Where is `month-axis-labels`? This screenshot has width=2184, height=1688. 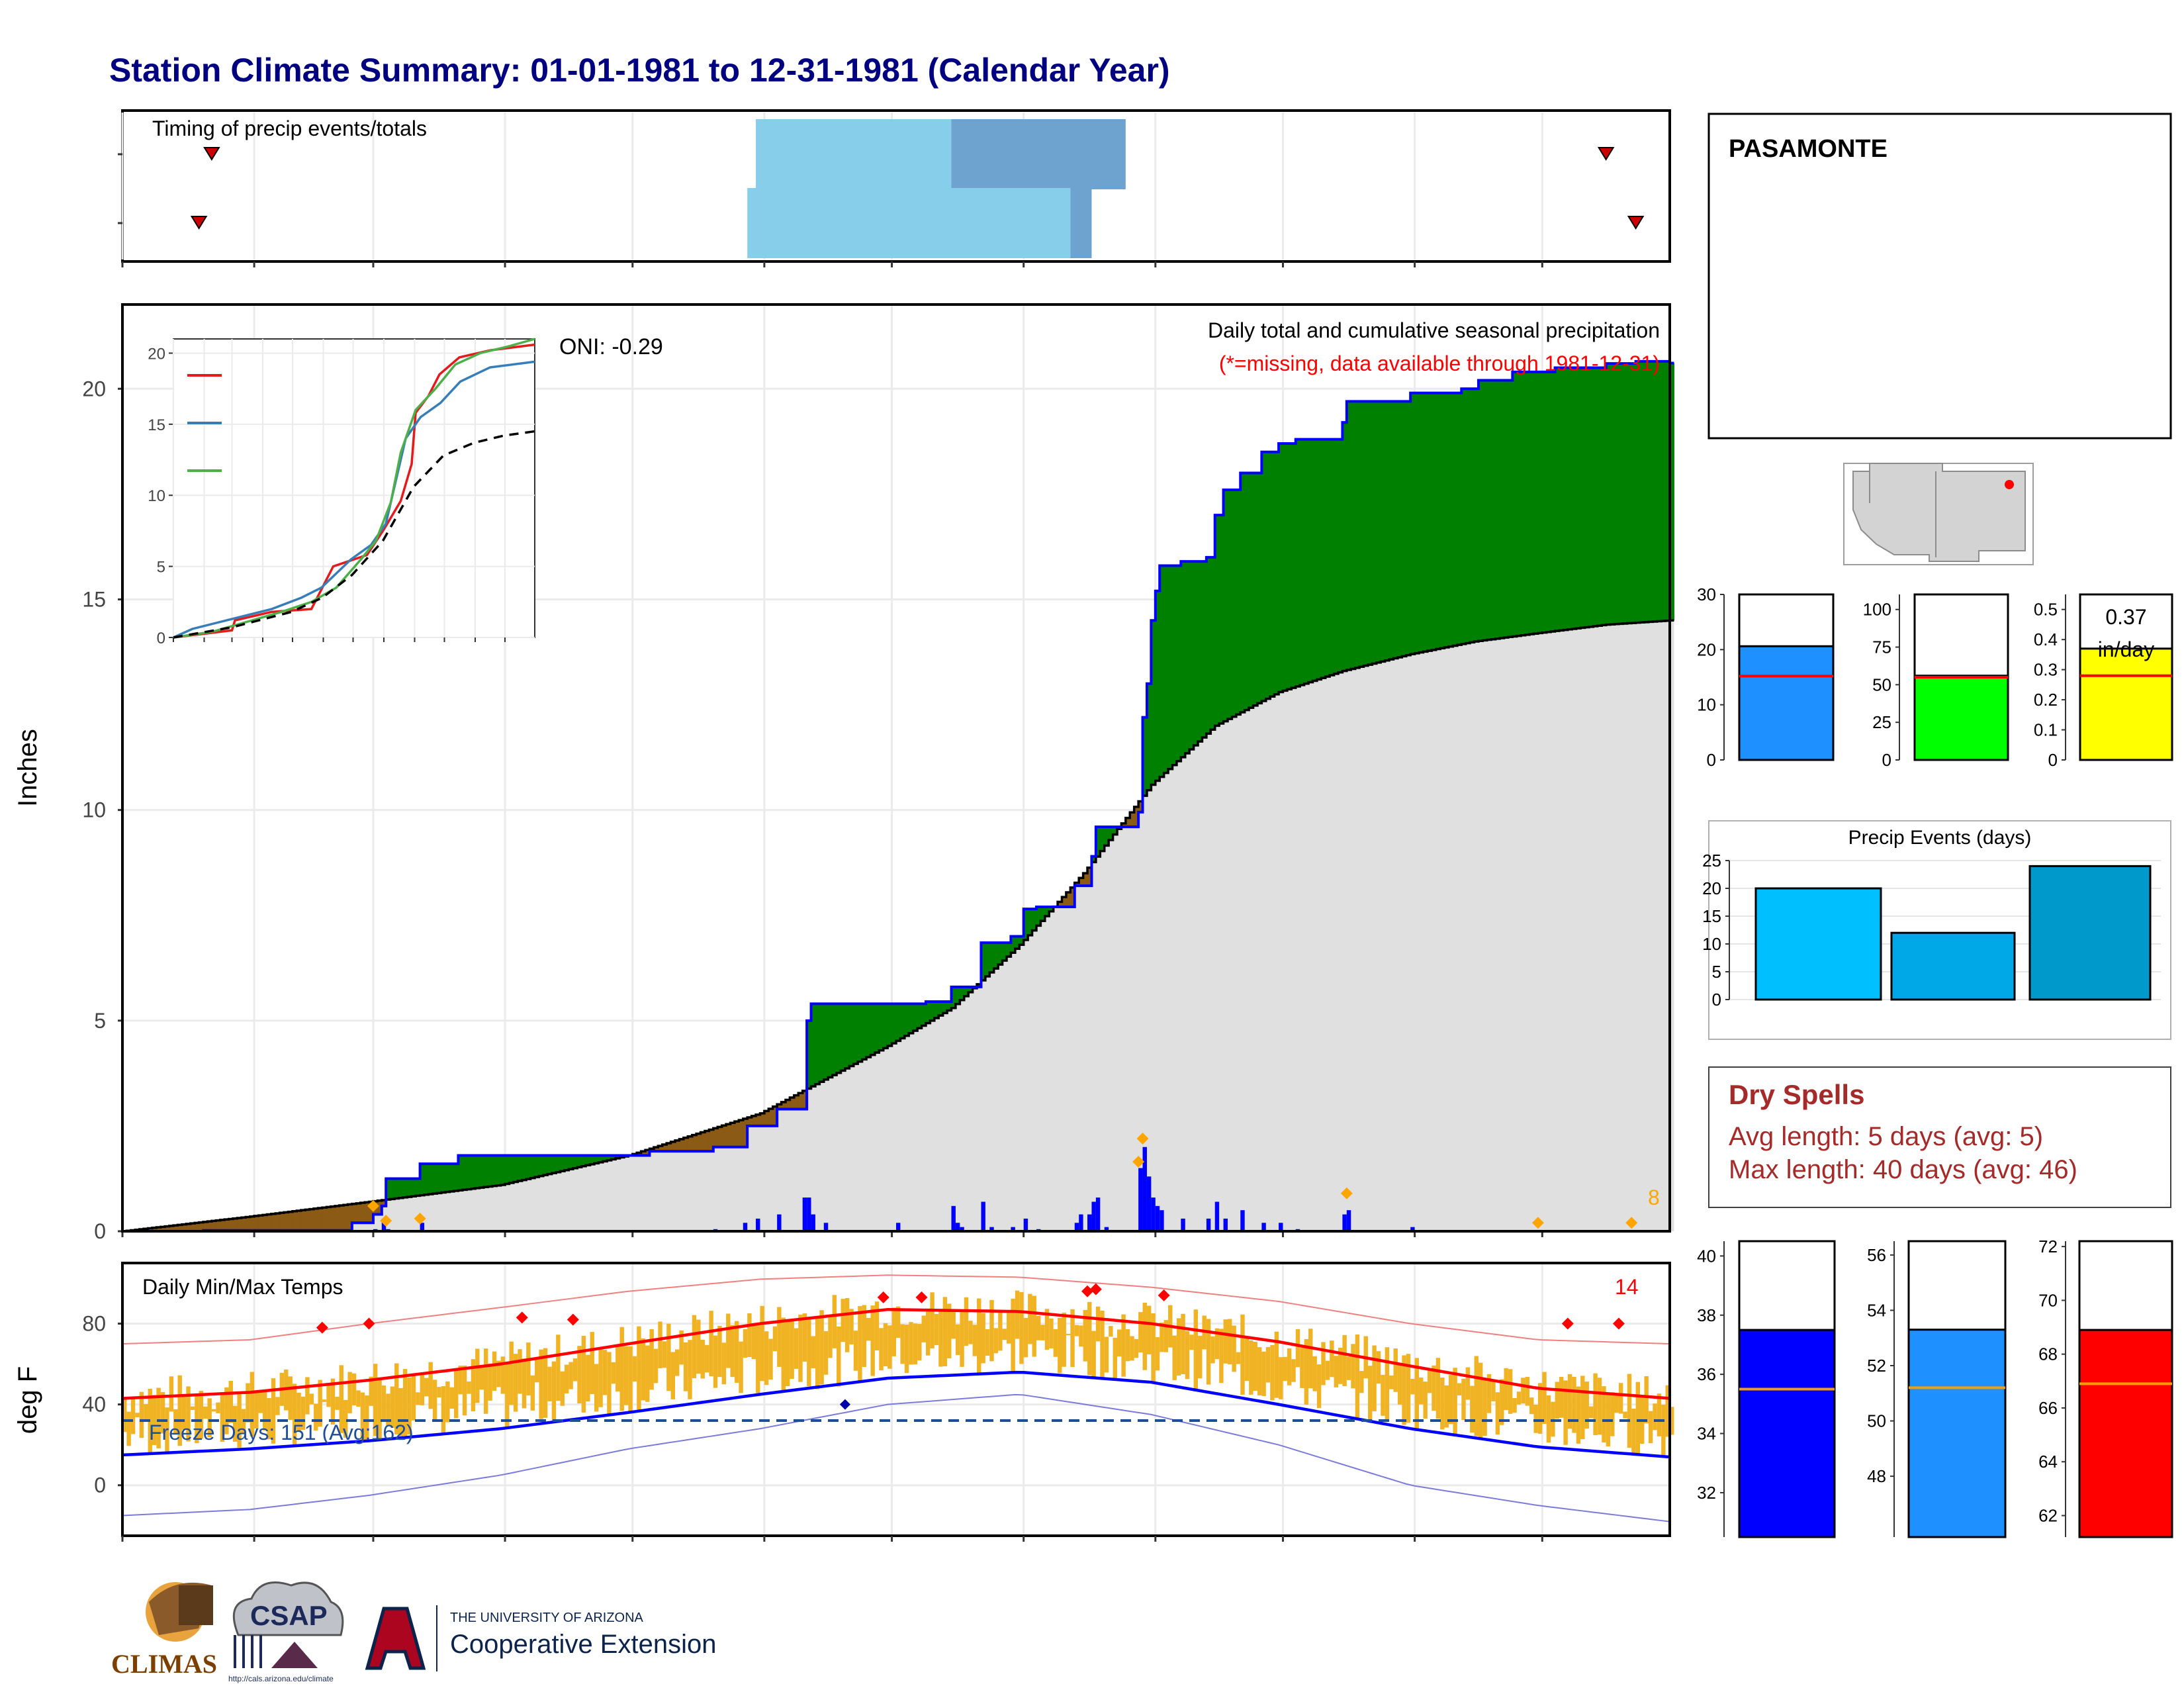 month-axis-labels is located at coordinates (832, 1539).